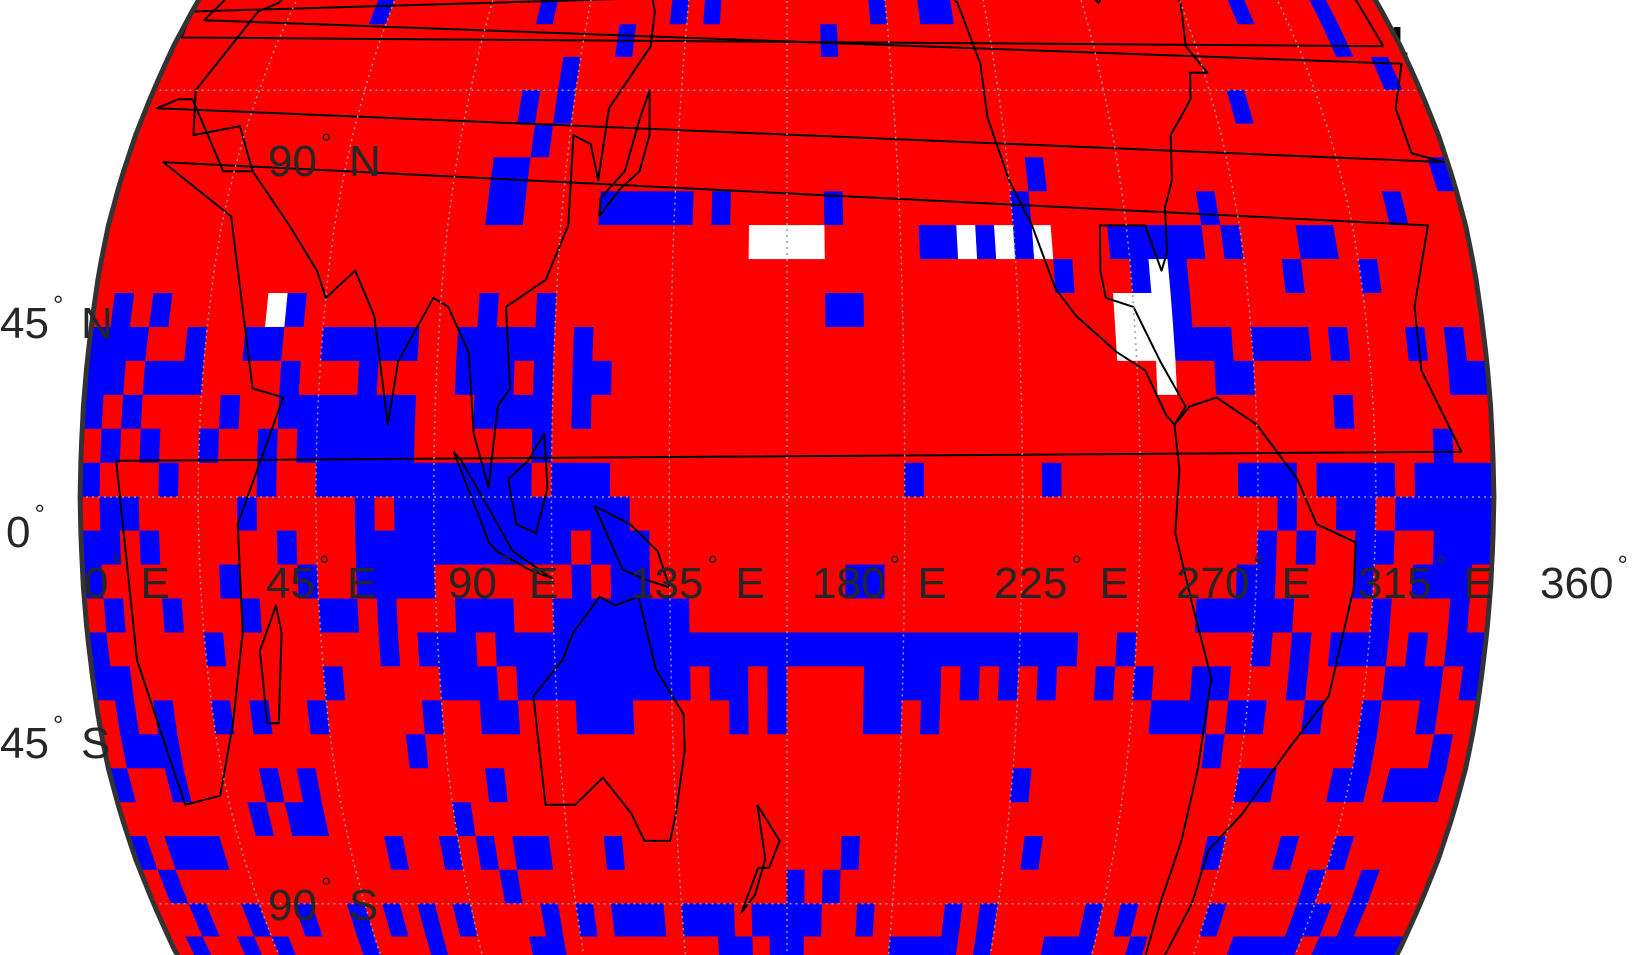 The width and height of the screenshot is (1638, 955). I want to click on coastline-samerica, so click(1249, 675).